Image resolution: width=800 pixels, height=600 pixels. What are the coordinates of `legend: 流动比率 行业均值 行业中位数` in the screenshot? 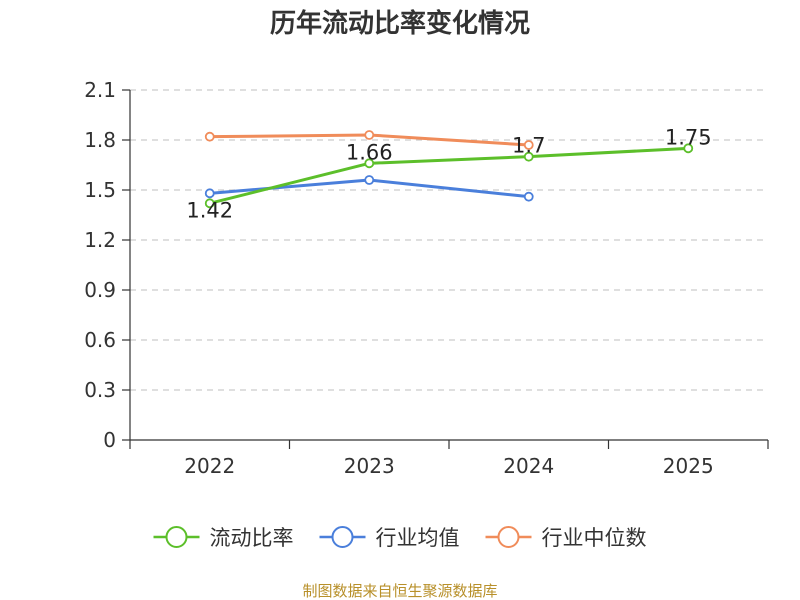 It's located at (400, 538).